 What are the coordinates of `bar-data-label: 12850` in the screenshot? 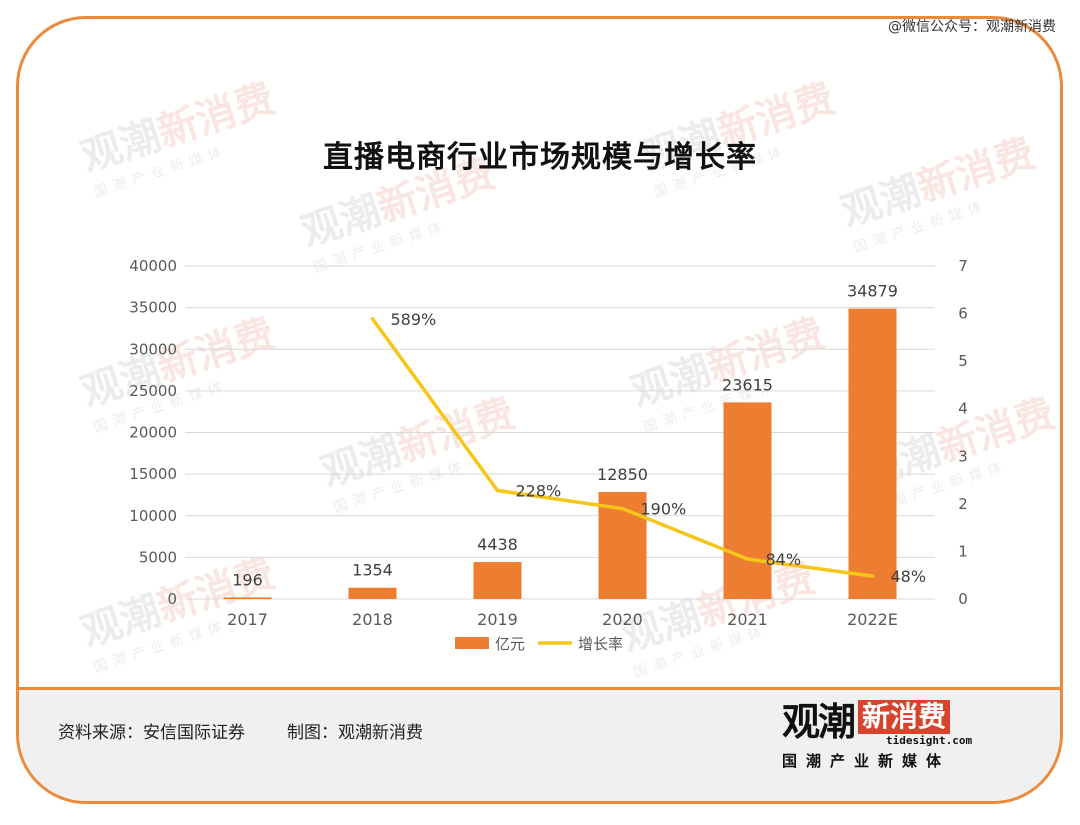 It's located at (622, 474).